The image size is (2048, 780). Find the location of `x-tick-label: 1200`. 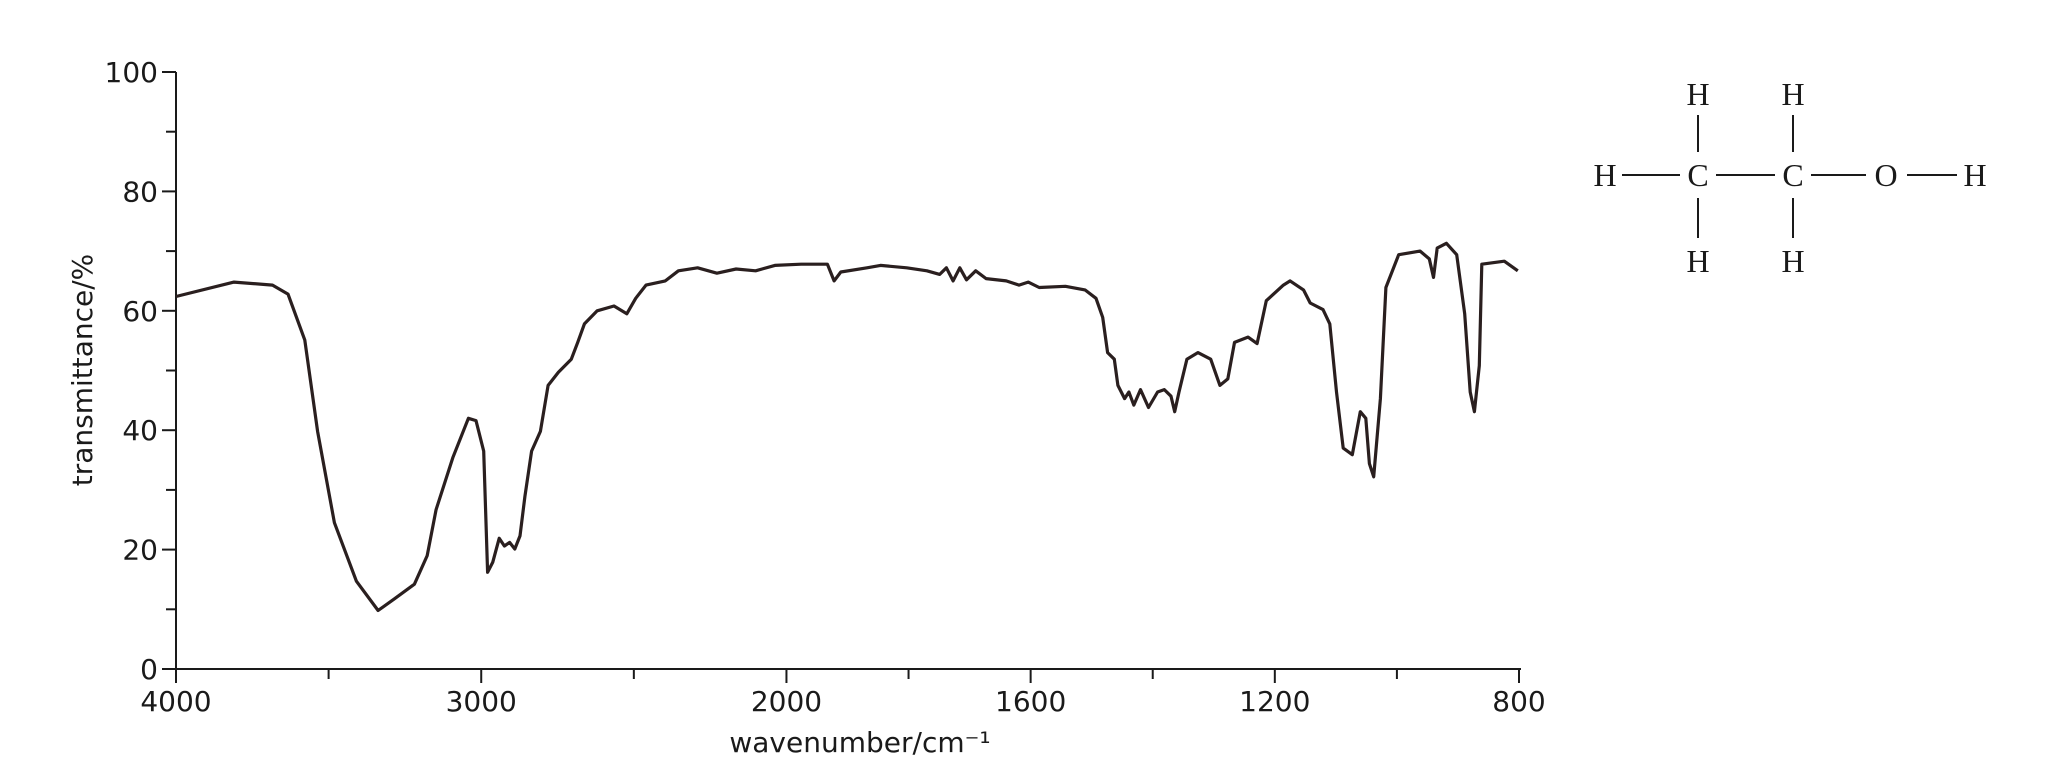

x-tick-label: 1200 is located at coordinates (1274, 701).